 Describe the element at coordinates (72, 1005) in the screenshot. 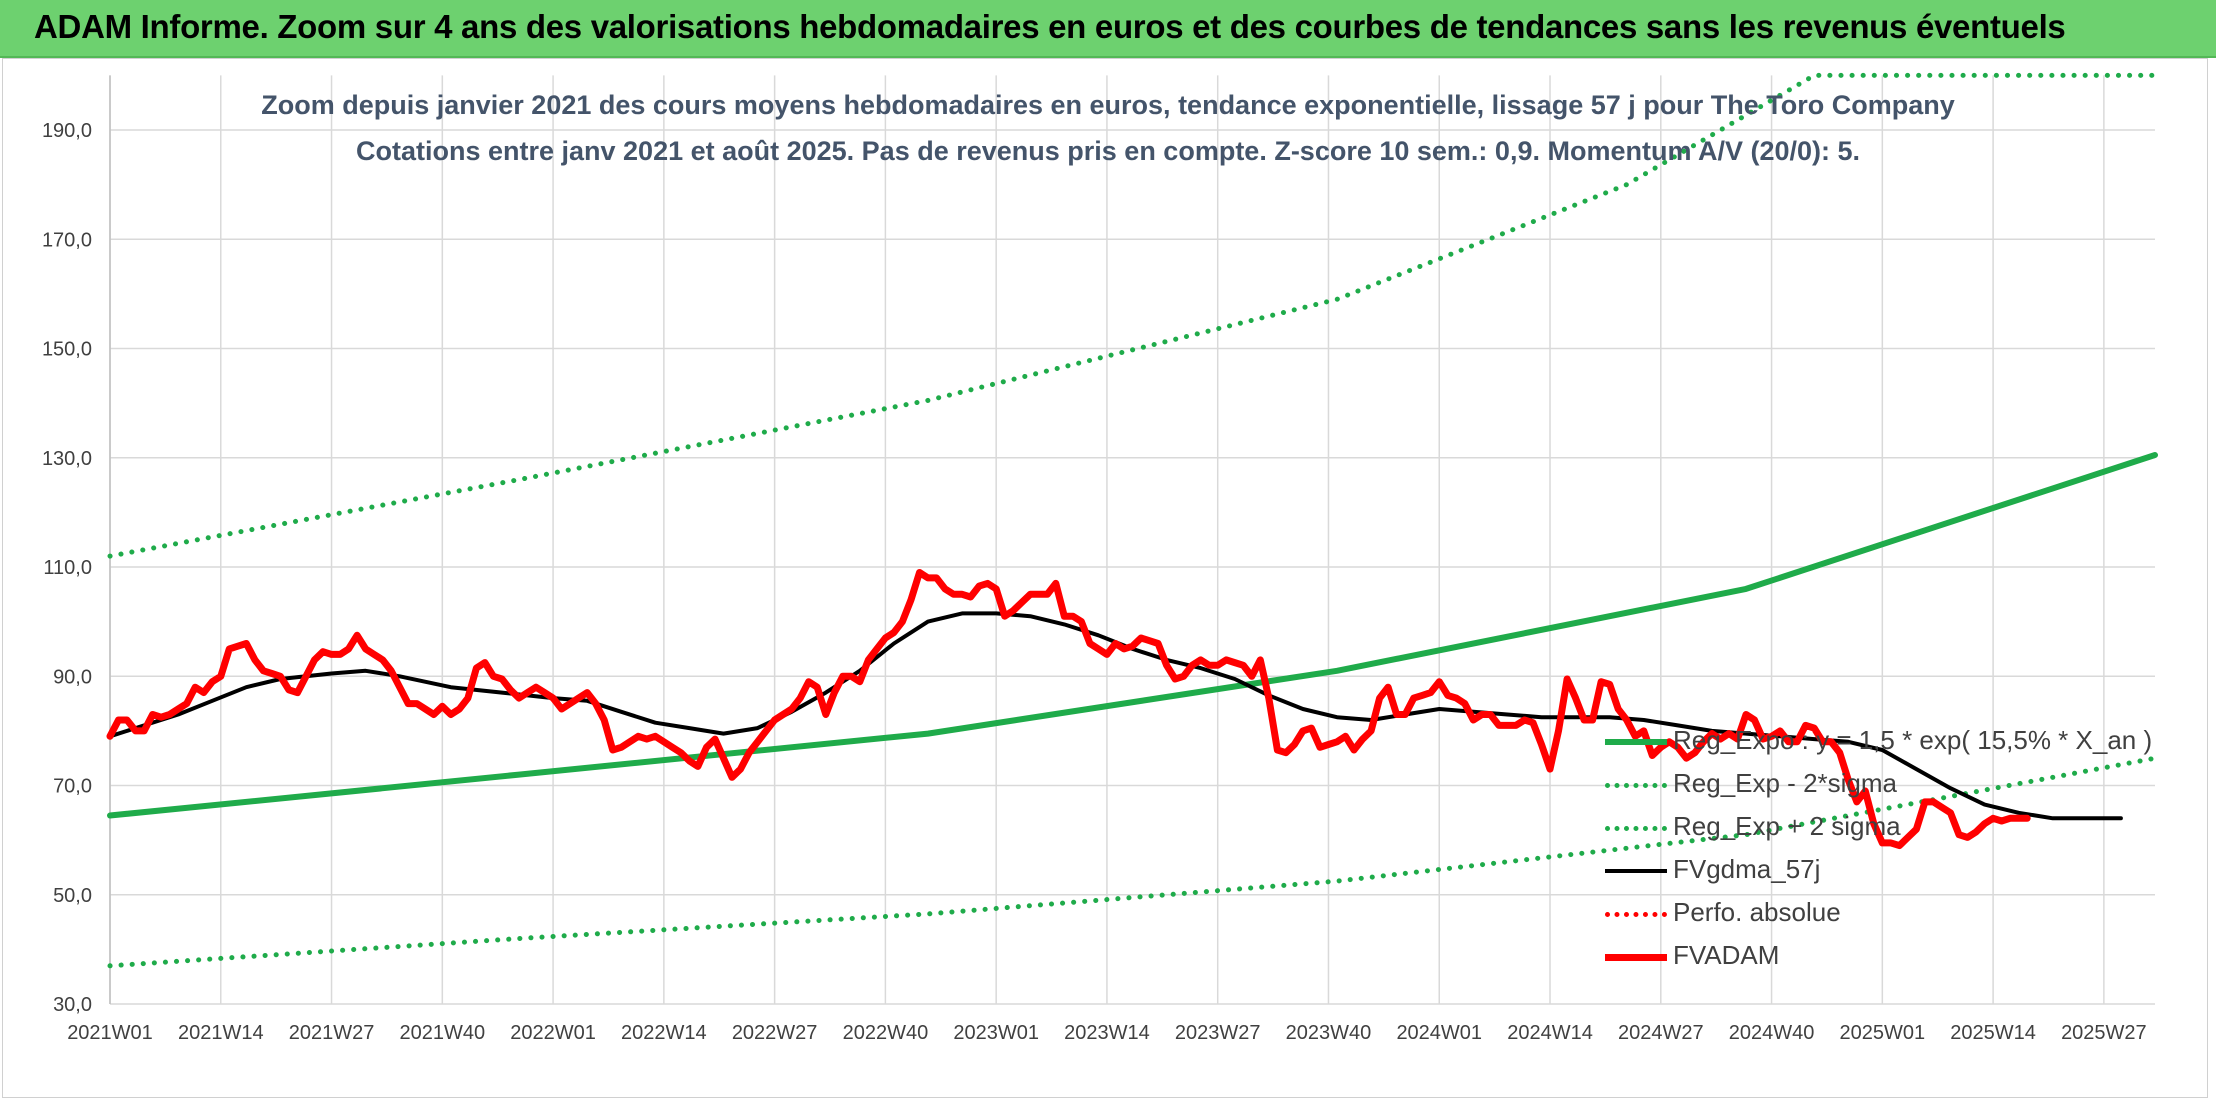

I see `y-tick-label: 30,0` at that location.